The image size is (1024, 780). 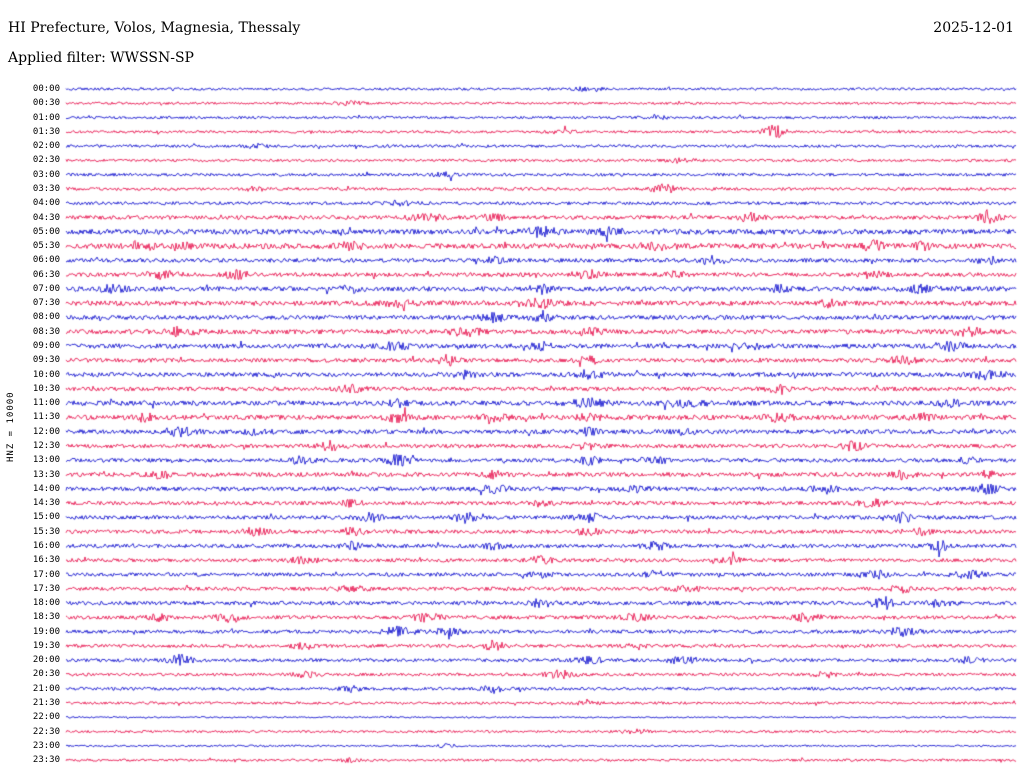 I want to click on filter-label: Applied filter: WWSSN-SP, so click(x=101, y=58).